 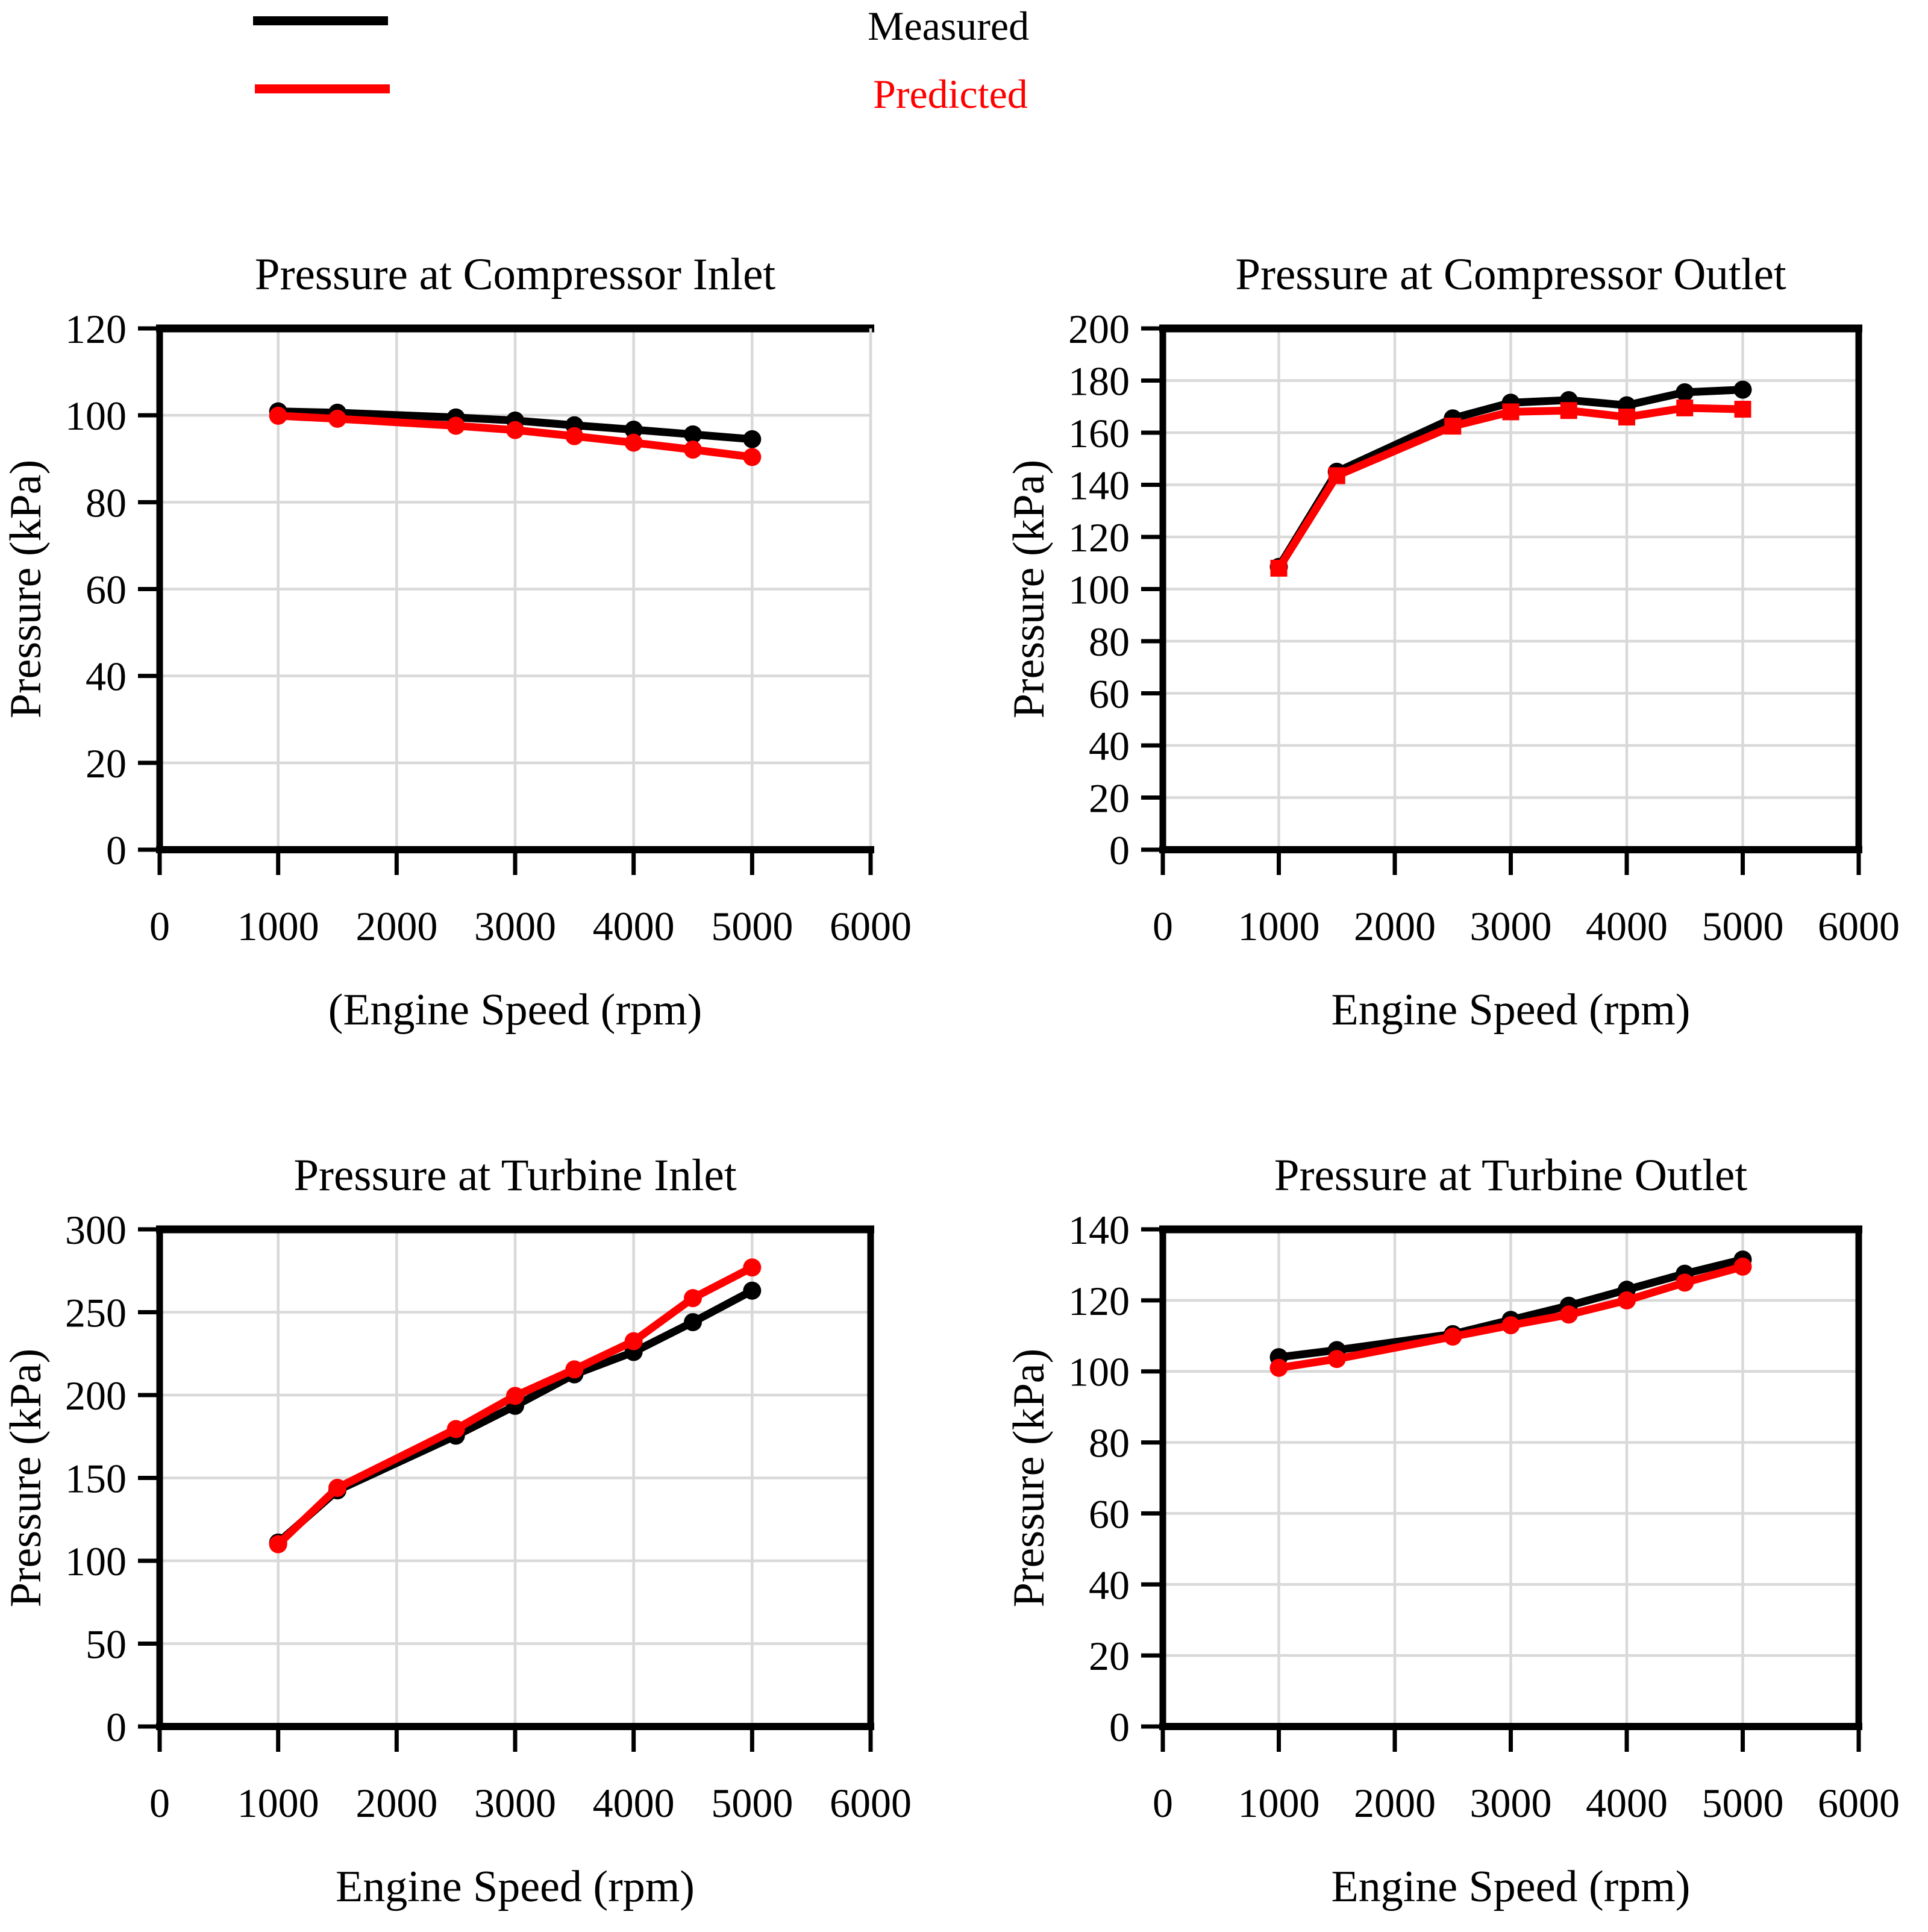 I want to click on chart-title: Pressure at Compressor Inlet, so click(x=515, y=274).